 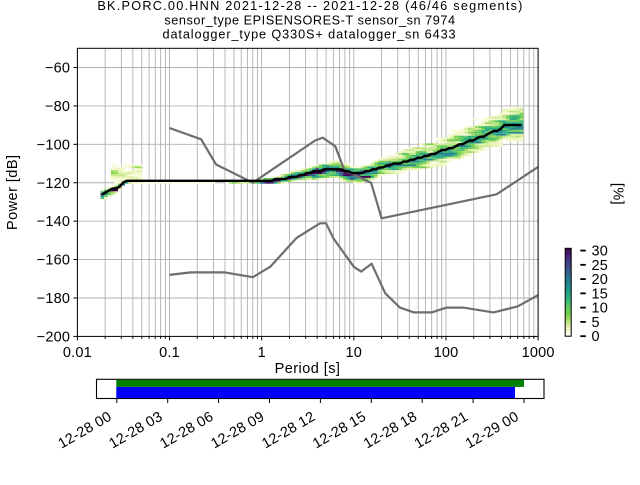 What do you see at coordinates (169, 353) in the screenshot?
I see `svg-text: 0.1` at bounding box center [169, 353].